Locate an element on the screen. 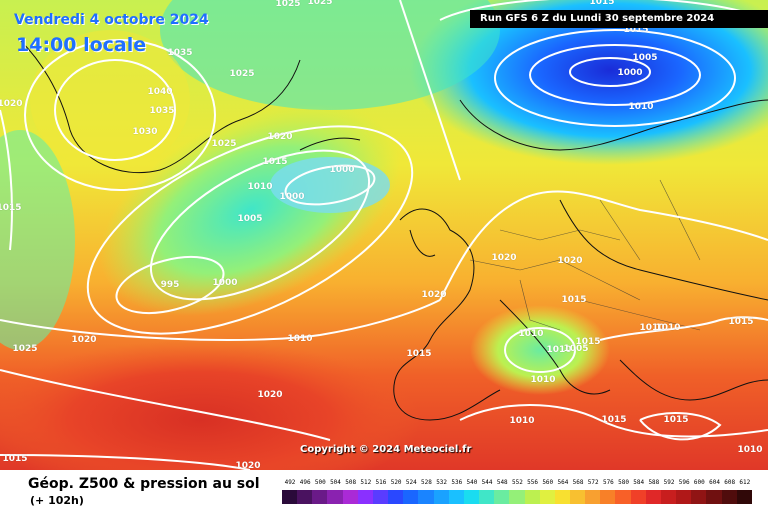 The width and height of the screenshot is (768, 512). color-scale-bar is located at coordinates (517, 497).